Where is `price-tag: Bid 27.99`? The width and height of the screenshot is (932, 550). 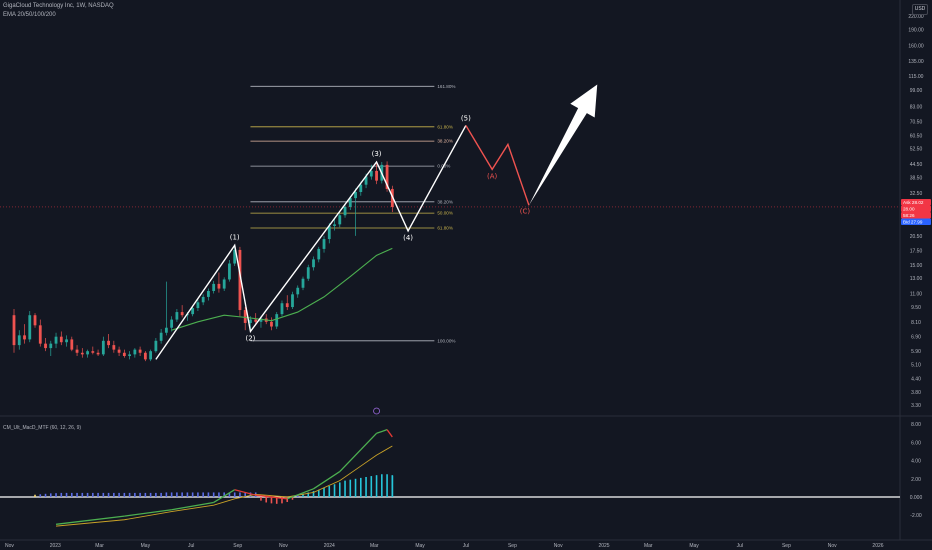 price-tag: Bid 27.99 is located at coordinates (916, 221).